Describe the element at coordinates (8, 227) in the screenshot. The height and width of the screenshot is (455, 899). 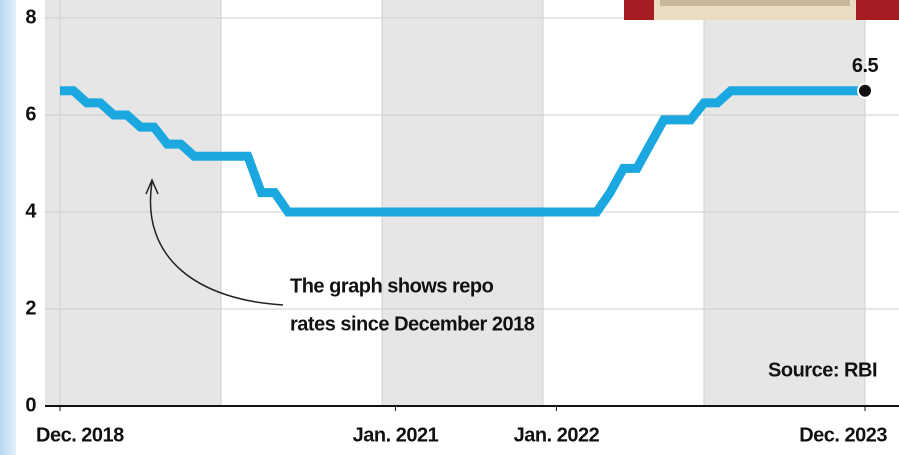
I see `side-strip` at that location.